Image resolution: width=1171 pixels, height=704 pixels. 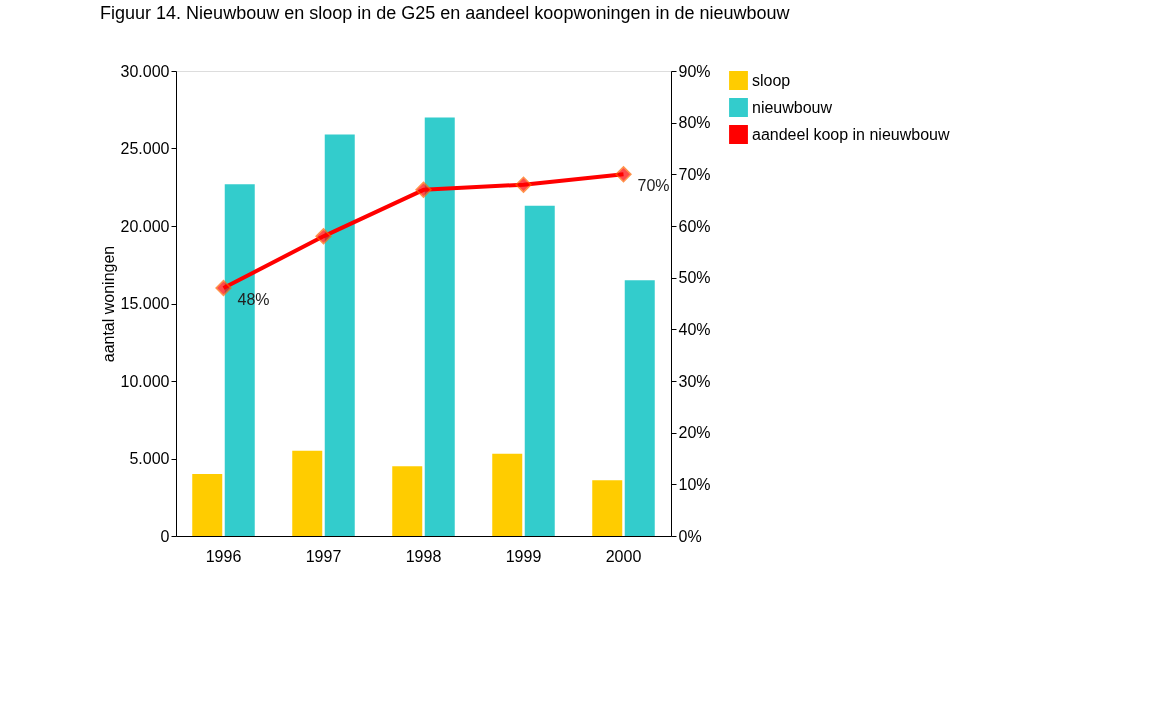 I want to click on y-tick-label: 0, so click(x=165, y=536).